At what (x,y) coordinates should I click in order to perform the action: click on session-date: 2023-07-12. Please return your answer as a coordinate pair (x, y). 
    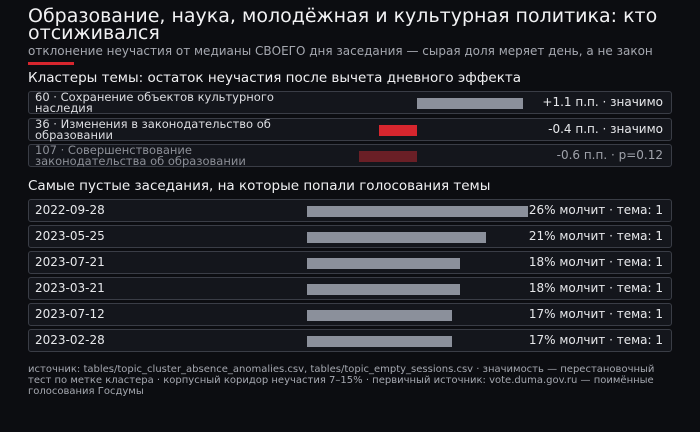
    Looking at the image, I should click on (70, 314).